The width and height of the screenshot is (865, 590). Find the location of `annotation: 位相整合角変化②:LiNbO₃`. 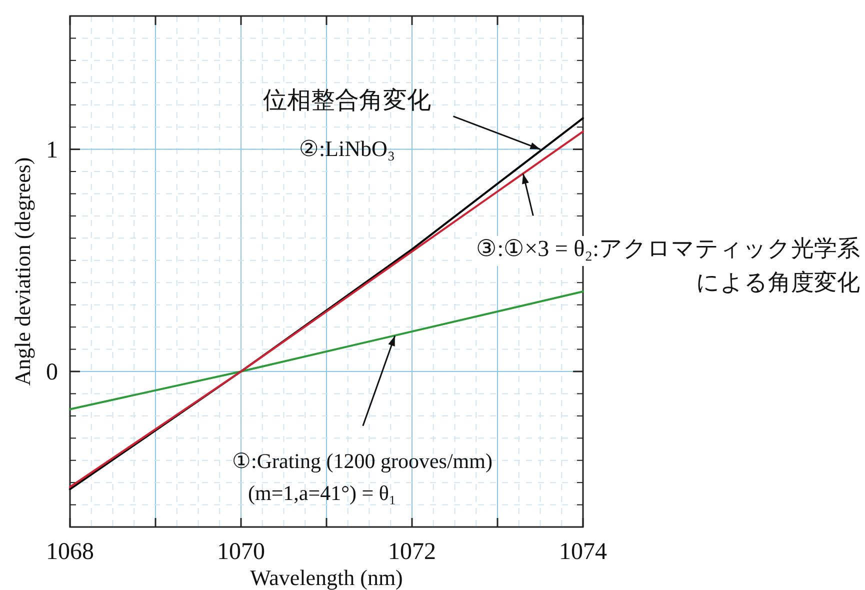

annotation: 位相整合角変化②:LiNbO₃ is located at coordinates (347, 124).